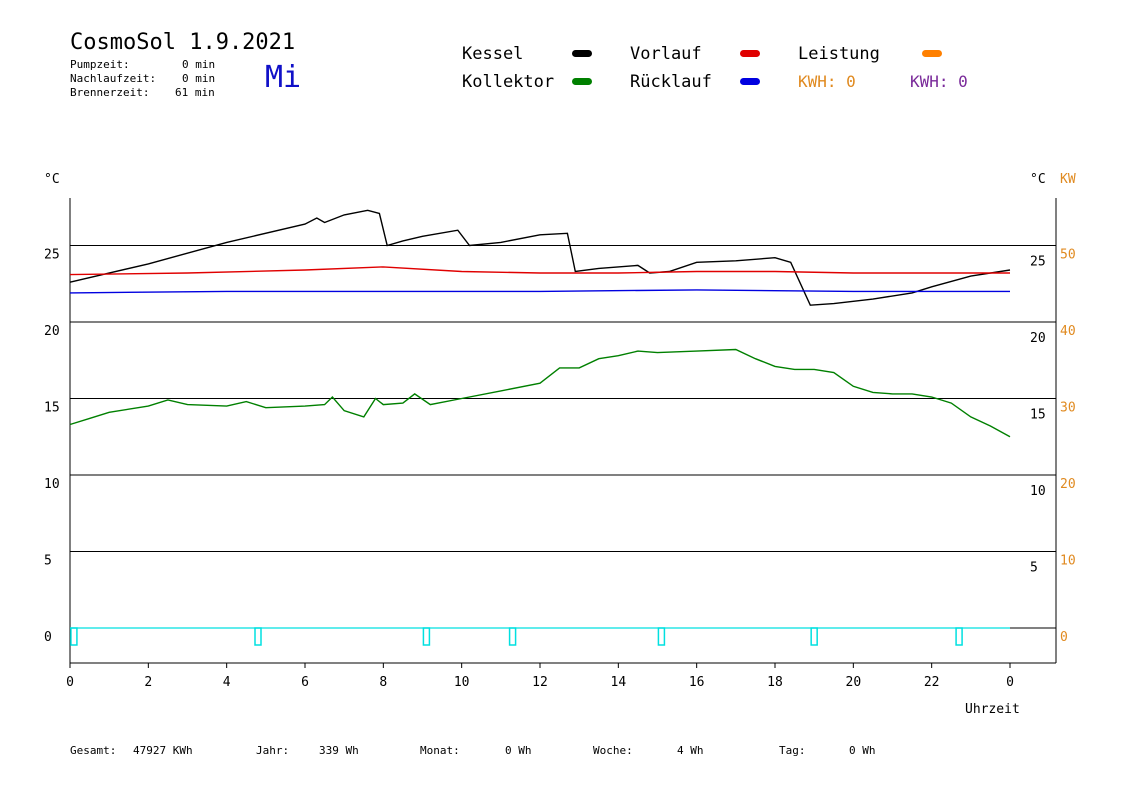 The height and width of the screenshot is (812, 1148). What do you see at coordinates (1038, 179) in the screenshot?
I see `right-axis-unit: °C` at bounding box center [1038, 179].